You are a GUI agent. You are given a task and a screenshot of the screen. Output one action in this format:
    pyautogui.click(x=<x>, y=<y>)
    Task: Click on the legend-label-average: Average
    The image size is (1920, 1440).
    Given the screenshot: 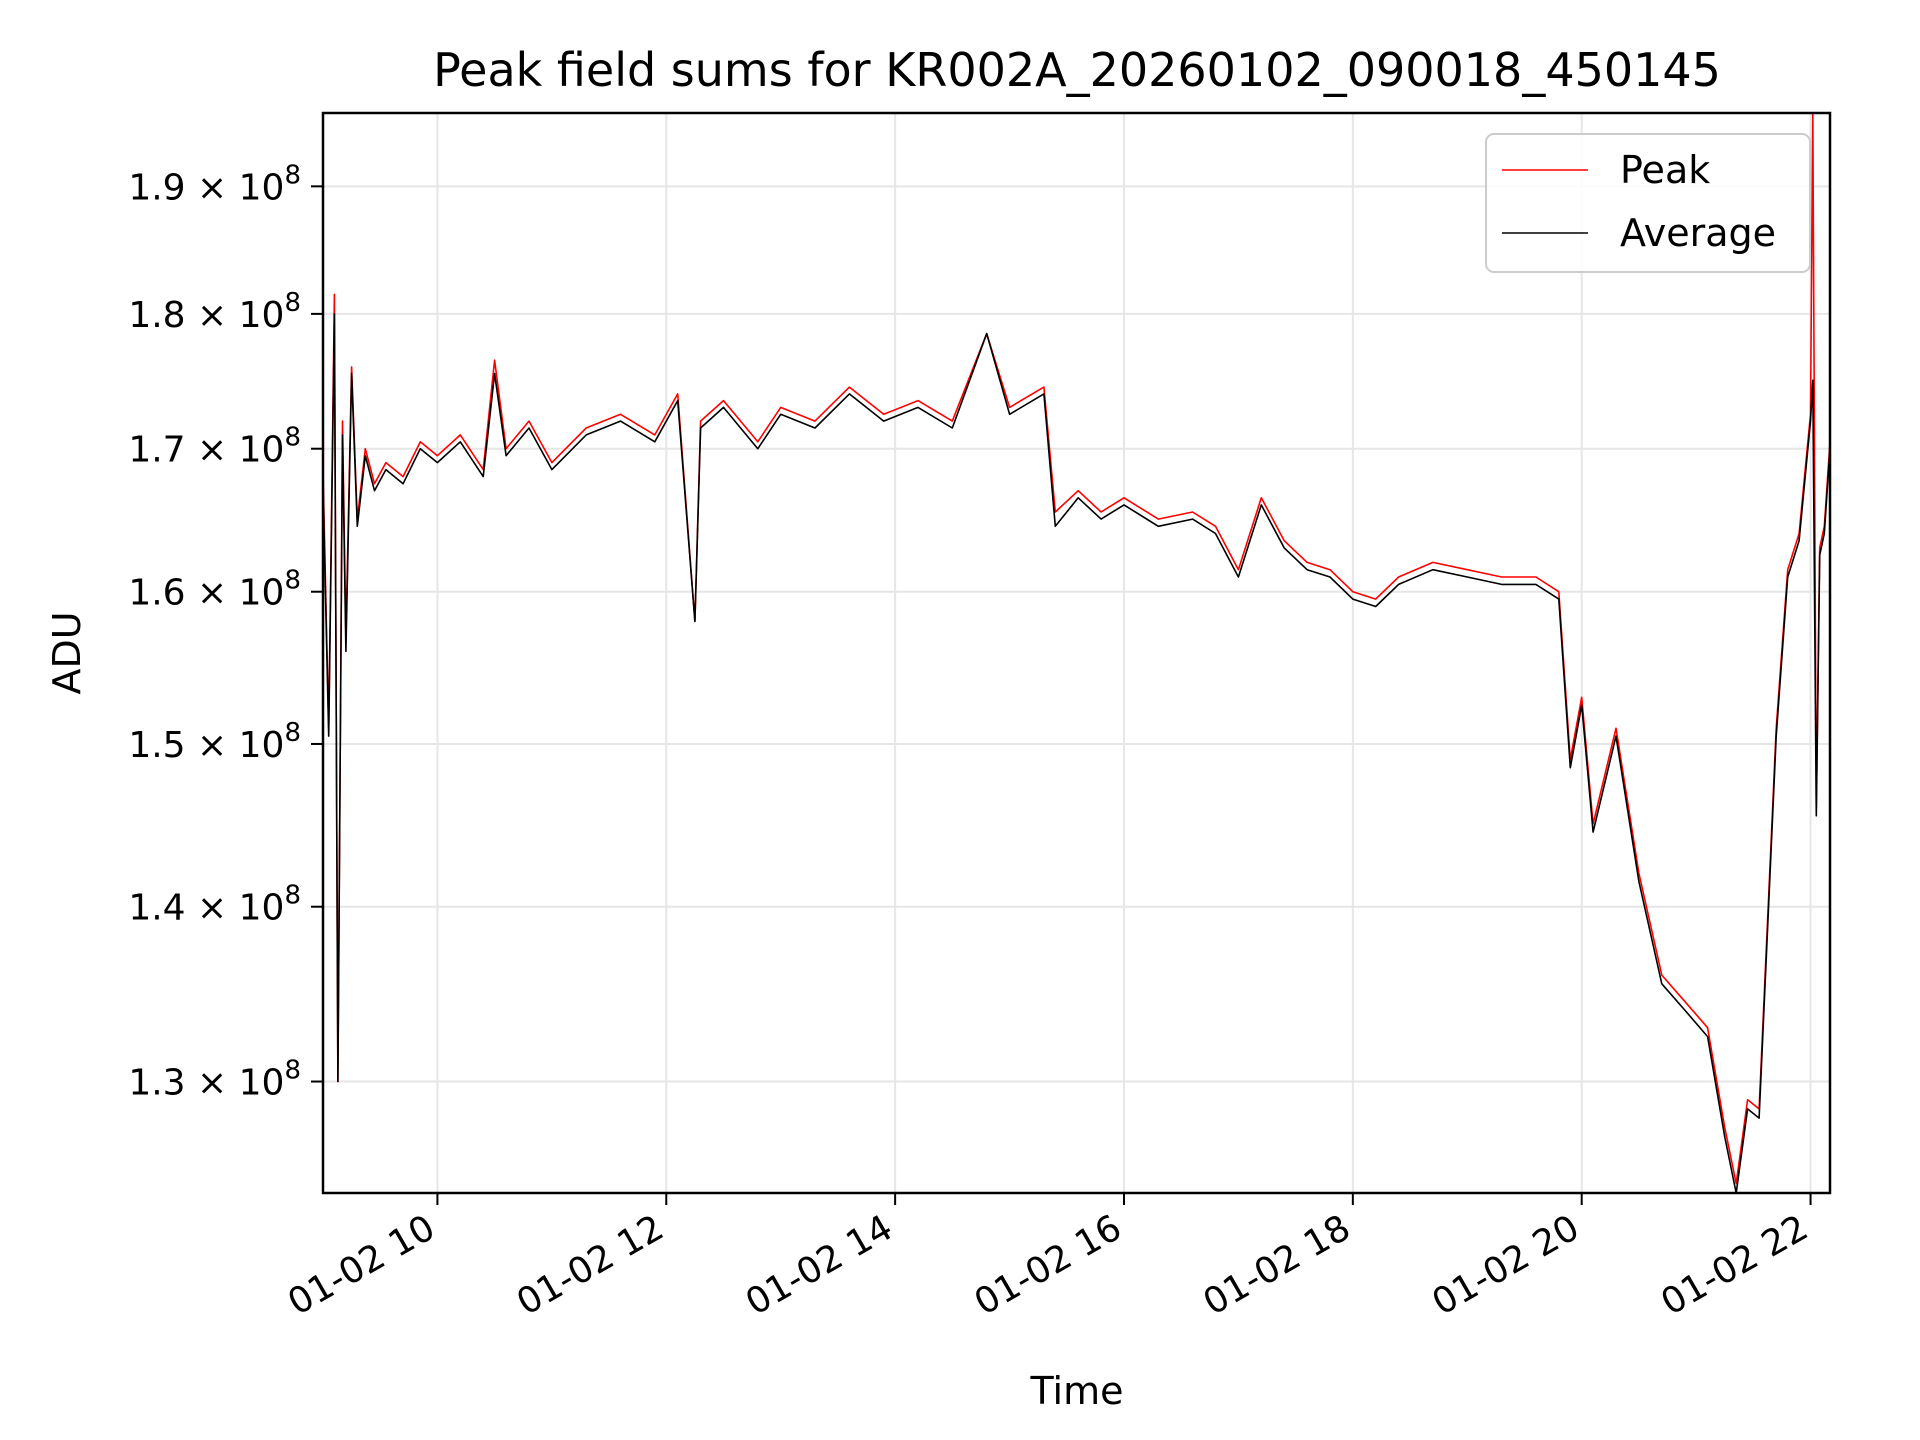 What is the action you would take?
    pyautogui.click(x=1698, y=233)
    